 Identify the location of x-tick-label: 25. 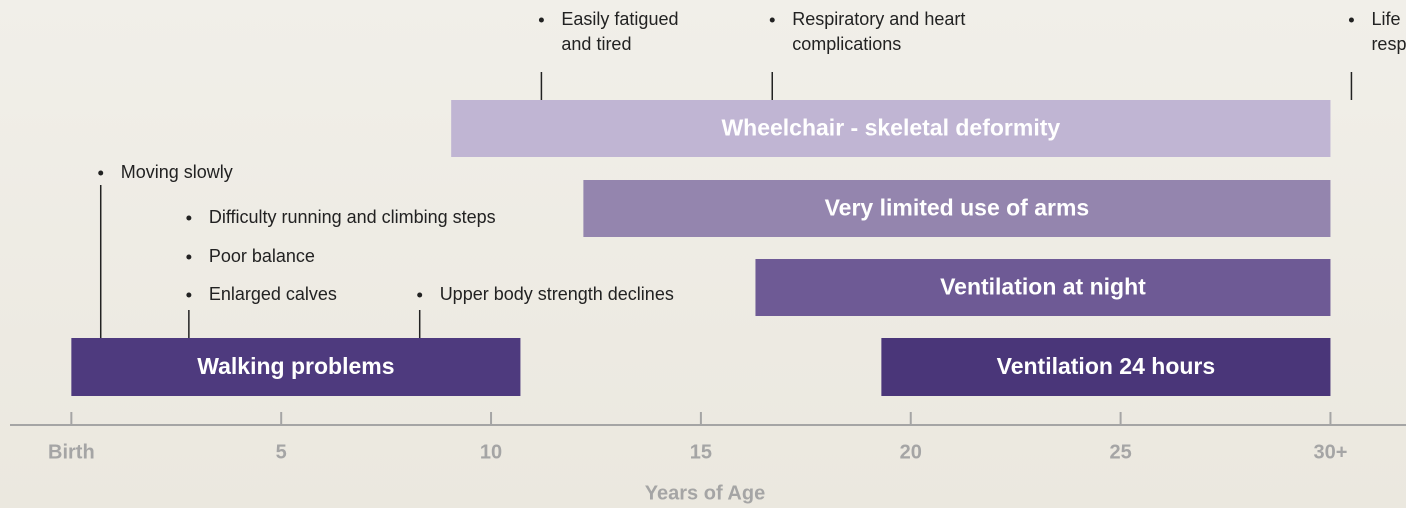
(1120, 452).